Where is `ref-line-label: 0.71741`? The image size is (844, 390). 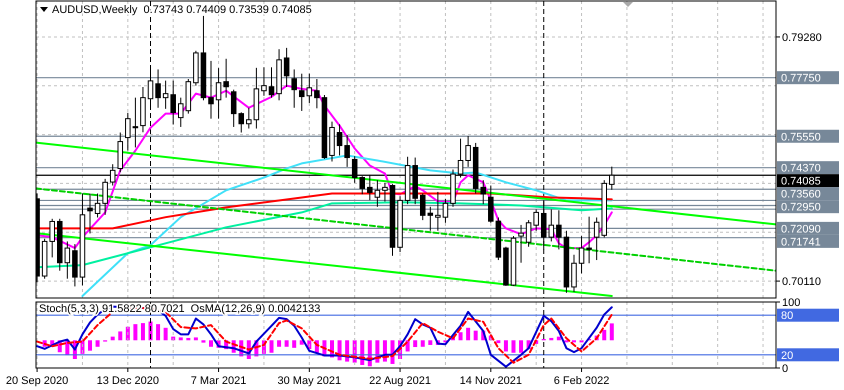 ref-line-label: 0.71741 is located at coordinates (801, 242).